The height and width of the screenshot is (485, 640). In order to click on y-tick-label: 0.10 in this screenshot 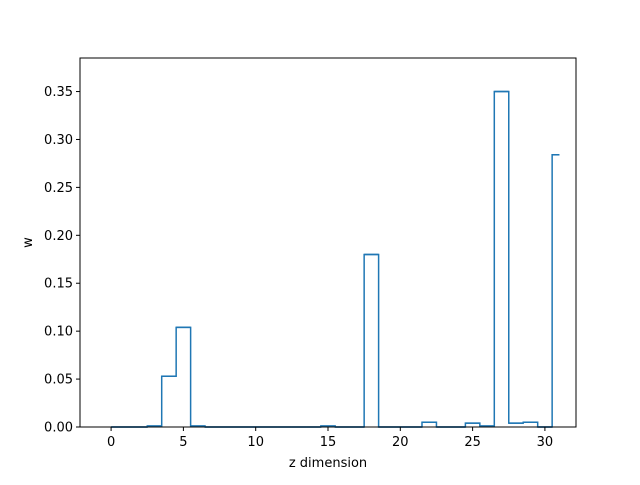, I will do `click(58, 332)`.